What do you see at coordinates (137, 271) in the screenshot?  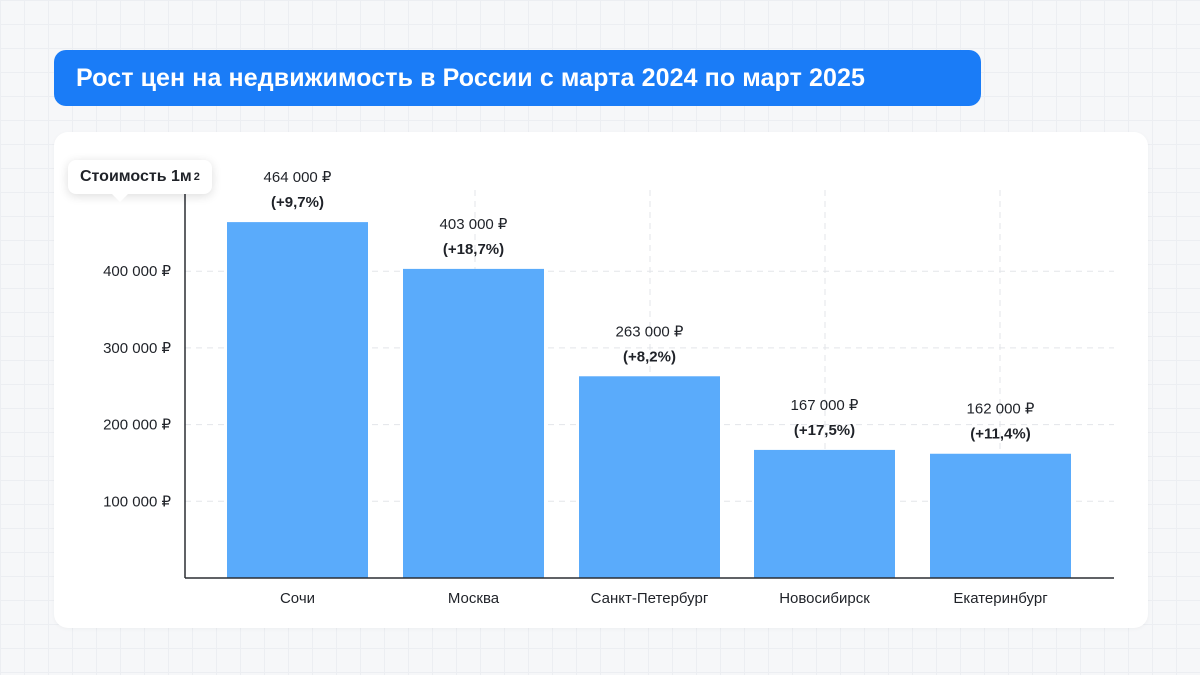 I see `y-tick-label: 400 000 ₽` at bounding box center [137, 271].